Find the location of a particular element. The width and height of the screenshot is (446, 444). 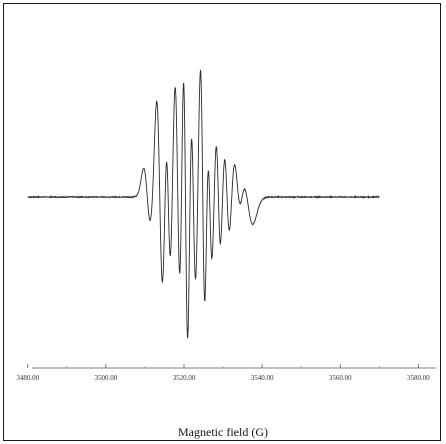

x-tick-label: 3580.00 is located at coordinates (418, 378).